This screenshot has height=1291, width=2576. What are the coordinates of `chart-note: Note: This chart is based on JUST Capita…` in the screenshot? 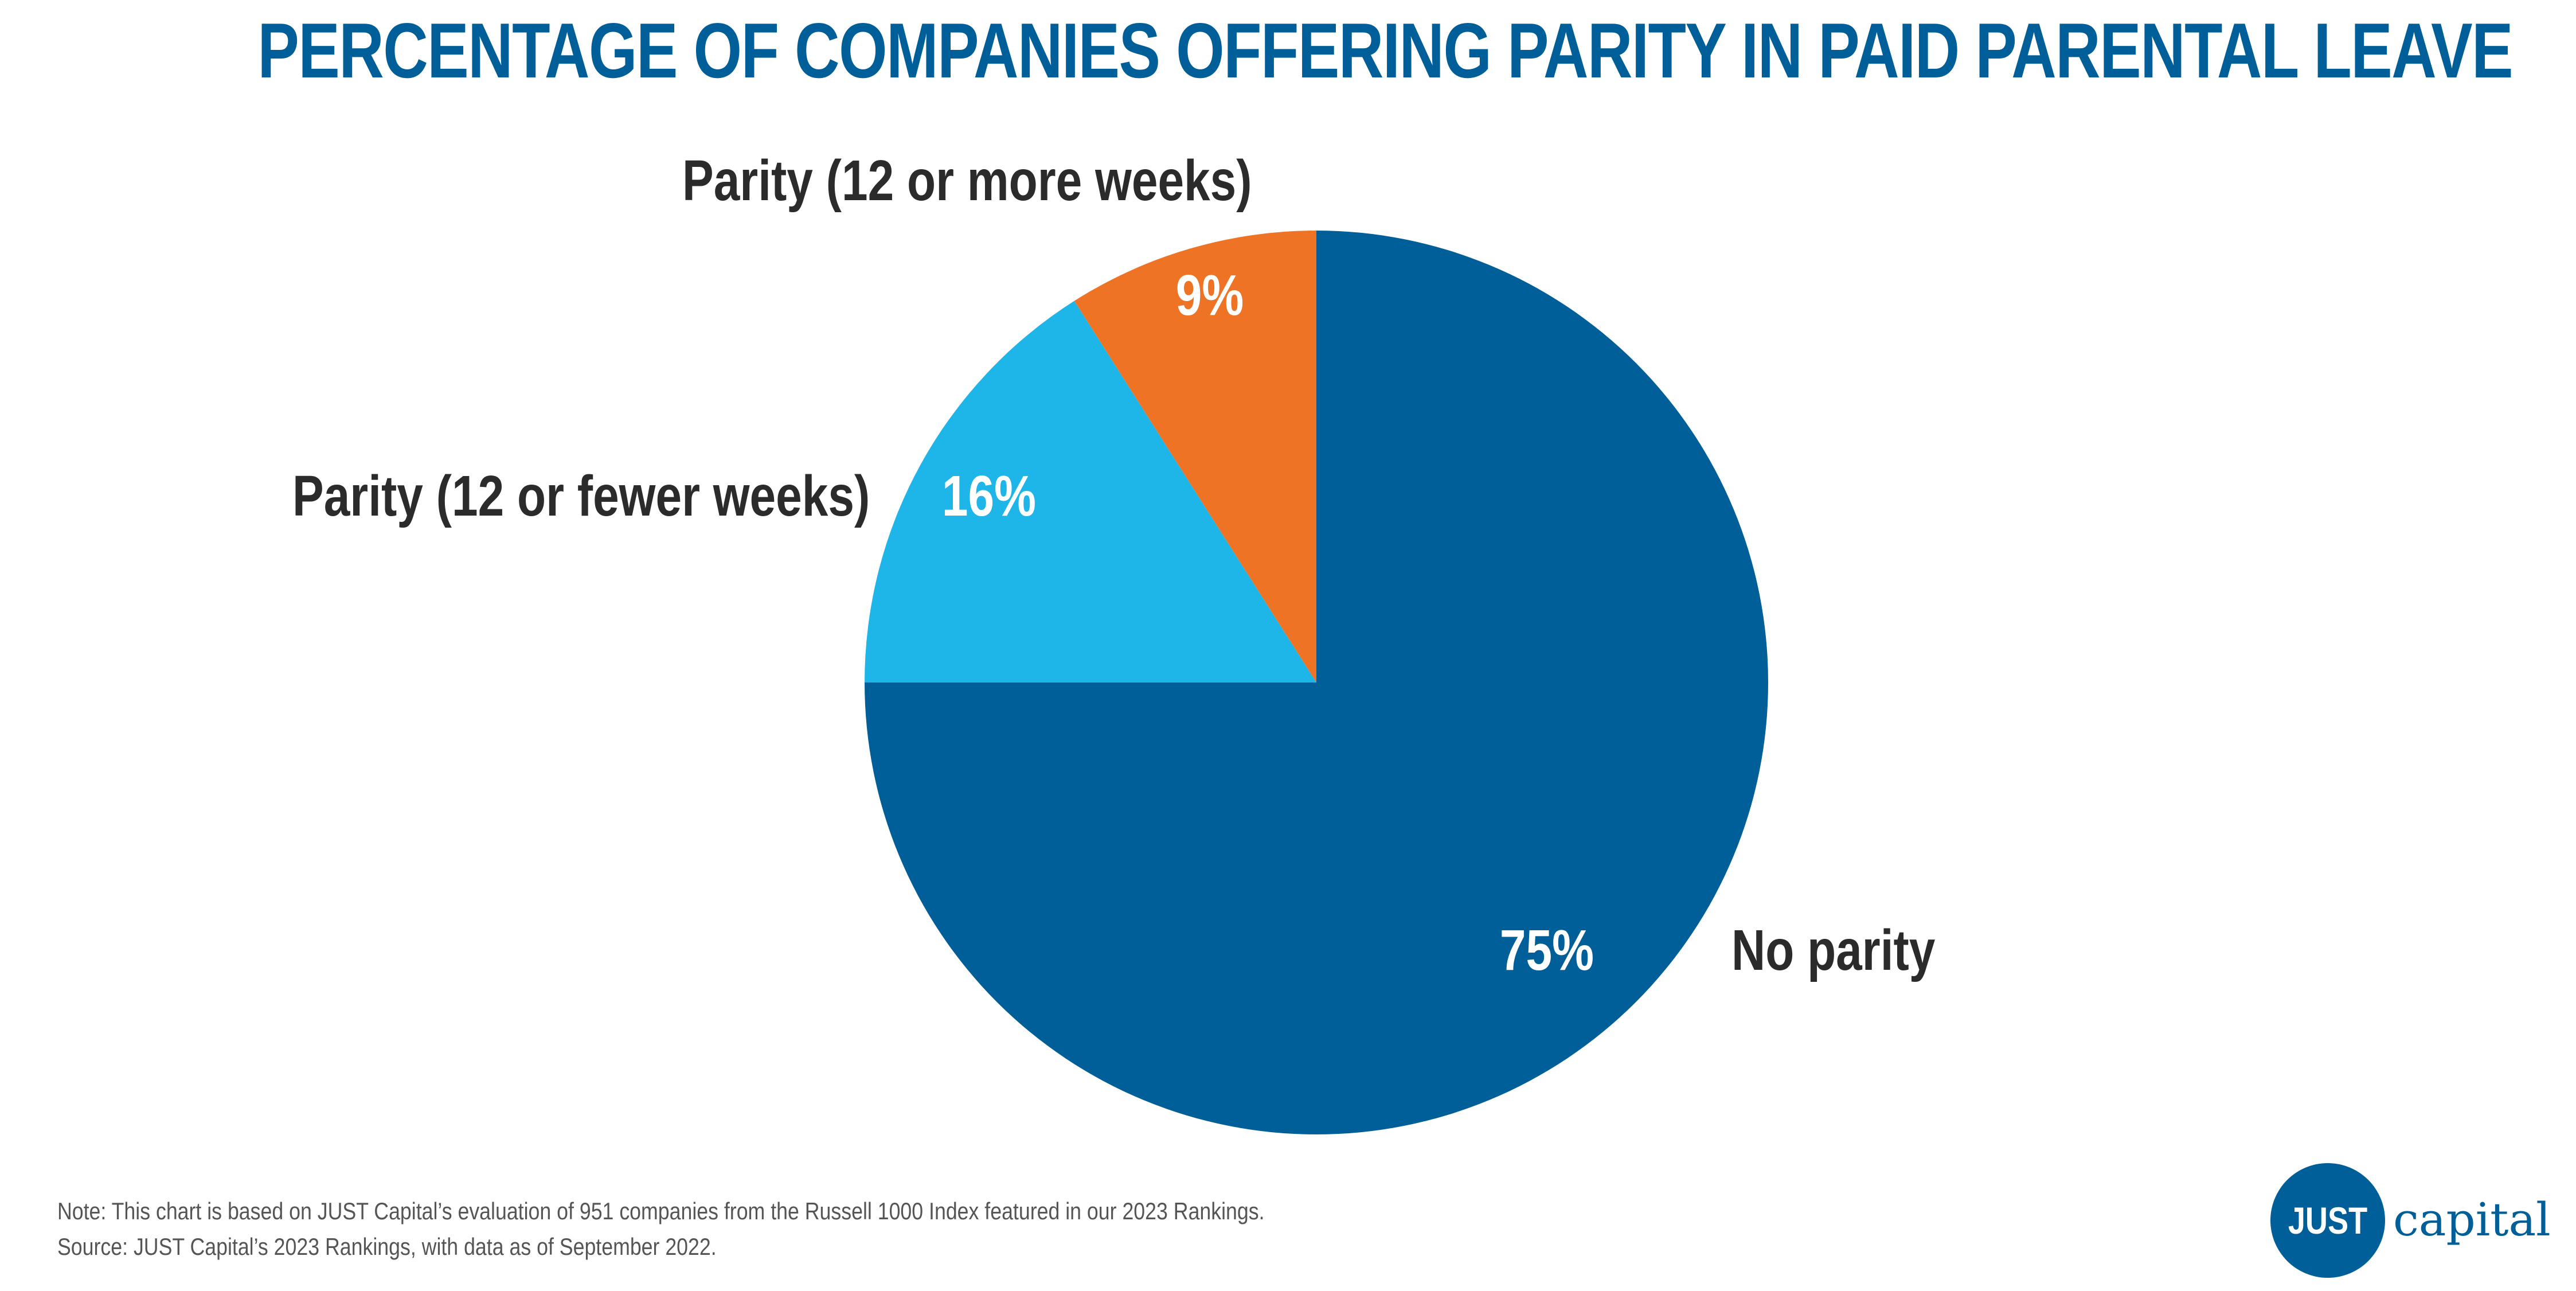 It's located at (661, 1211).